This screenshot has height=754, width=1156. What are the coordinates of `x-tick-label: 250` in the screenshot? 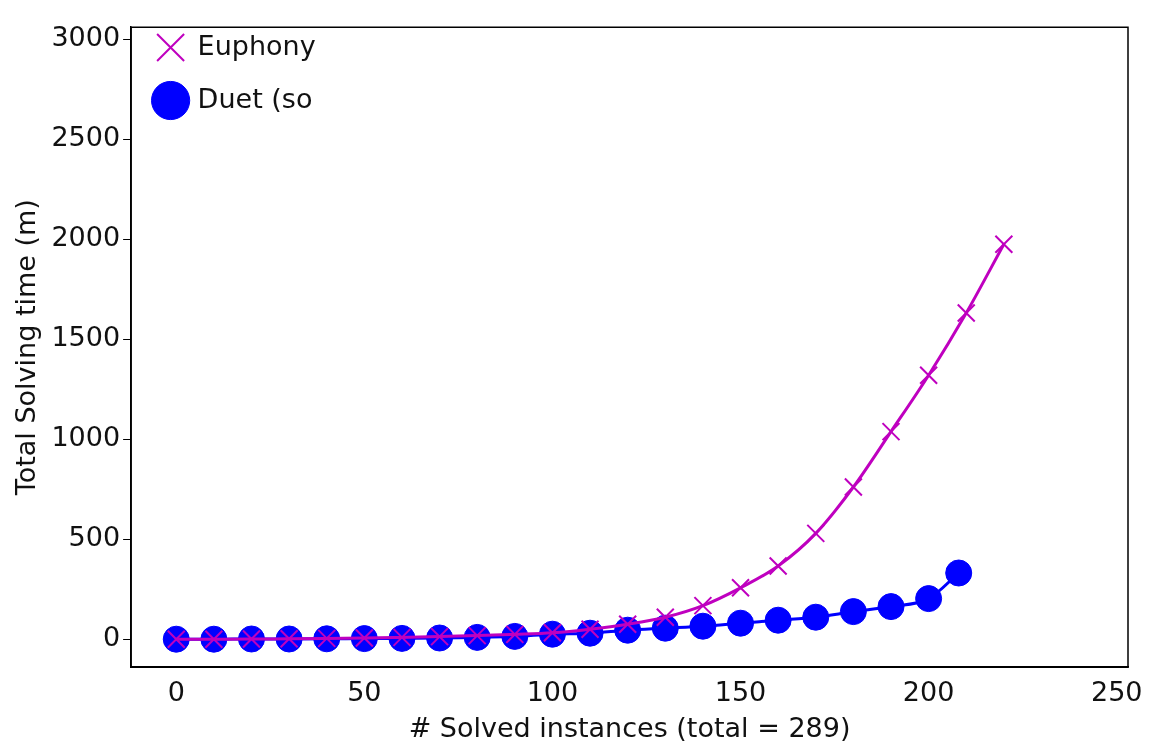 It's located at (1116, 692).